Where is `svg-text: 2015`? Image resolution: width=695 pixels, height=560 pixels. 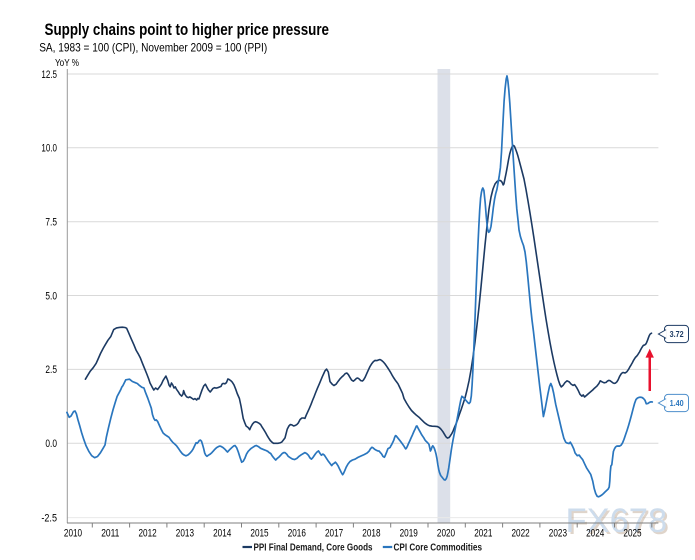 svg-text: 2015 is located at coordinates (259, 534).